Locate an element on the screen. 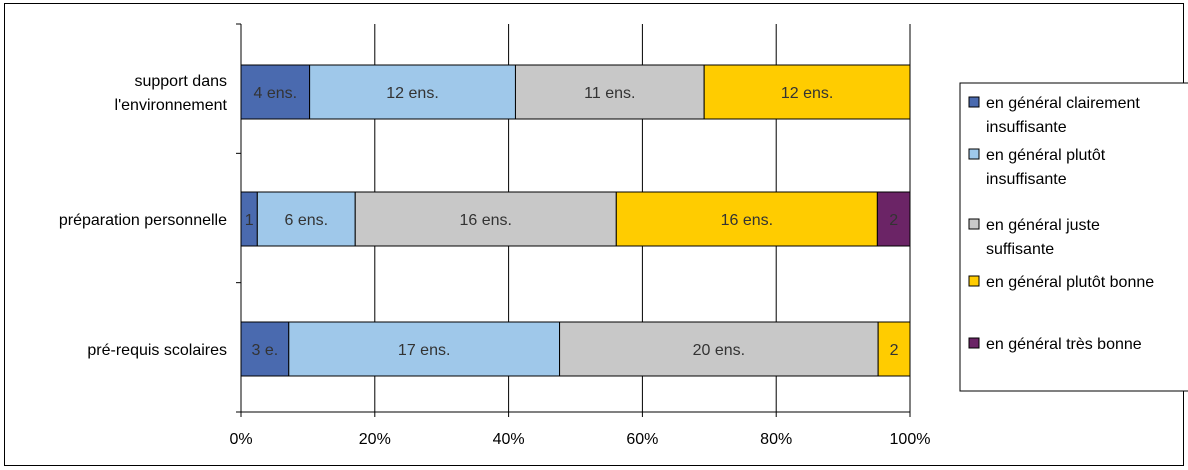 The height and width of the screenshot is (470, 1188). data-label: 20 ens. is located at coordinates (719, 350).